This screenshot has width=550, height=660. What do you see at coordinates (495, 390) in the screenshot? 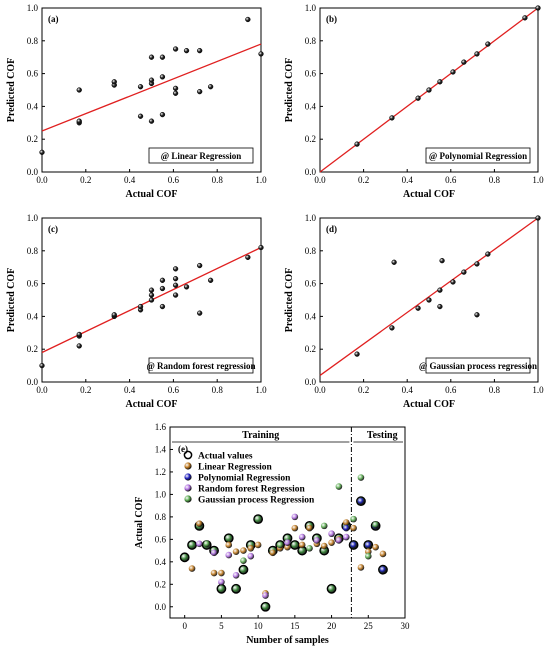
I see `x-tick-label: 0.8` at bounding box center [495, 390].